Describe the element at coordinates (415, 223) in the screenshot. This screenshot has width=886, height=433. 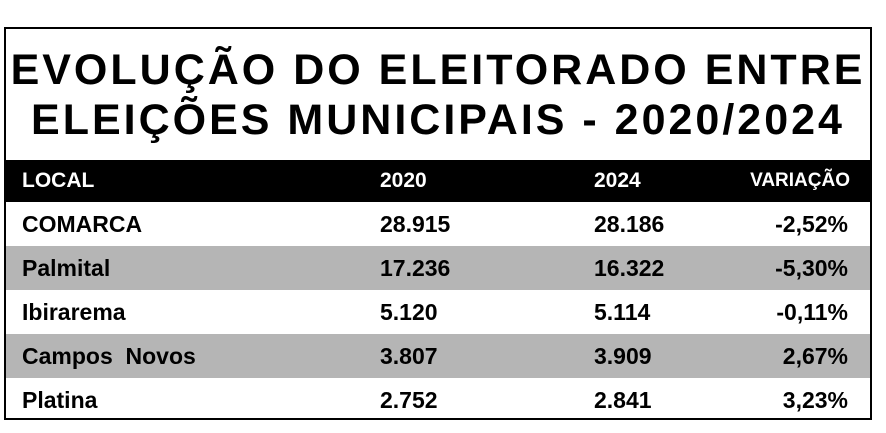
I see `cell-2020: 28.915` at that location.